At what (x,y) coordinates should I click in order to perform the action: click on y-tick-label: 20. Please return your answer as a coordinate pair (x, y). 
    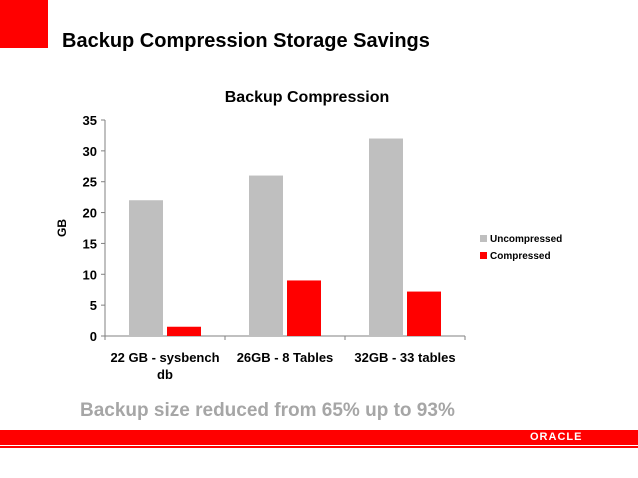
    Looking at the image, I should click on (90, 213).